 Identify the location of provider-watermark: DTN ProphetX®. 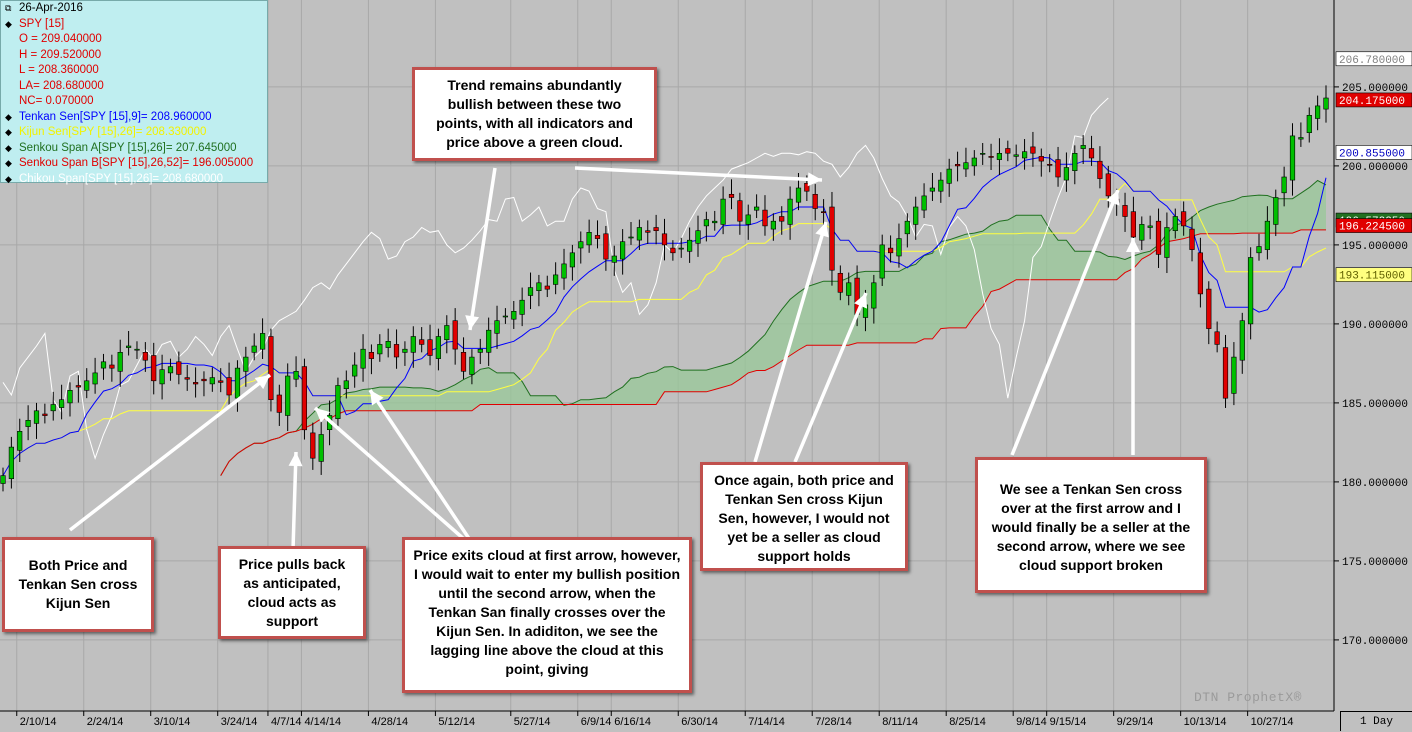
(1248, 697).